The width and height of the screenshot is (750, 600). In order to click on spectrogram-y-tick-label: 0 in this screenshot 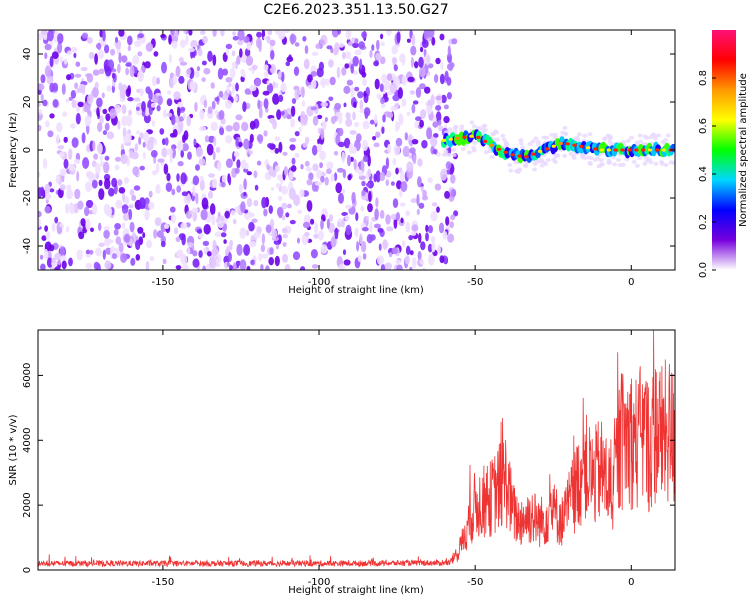, I will do `click(27, 150)`.